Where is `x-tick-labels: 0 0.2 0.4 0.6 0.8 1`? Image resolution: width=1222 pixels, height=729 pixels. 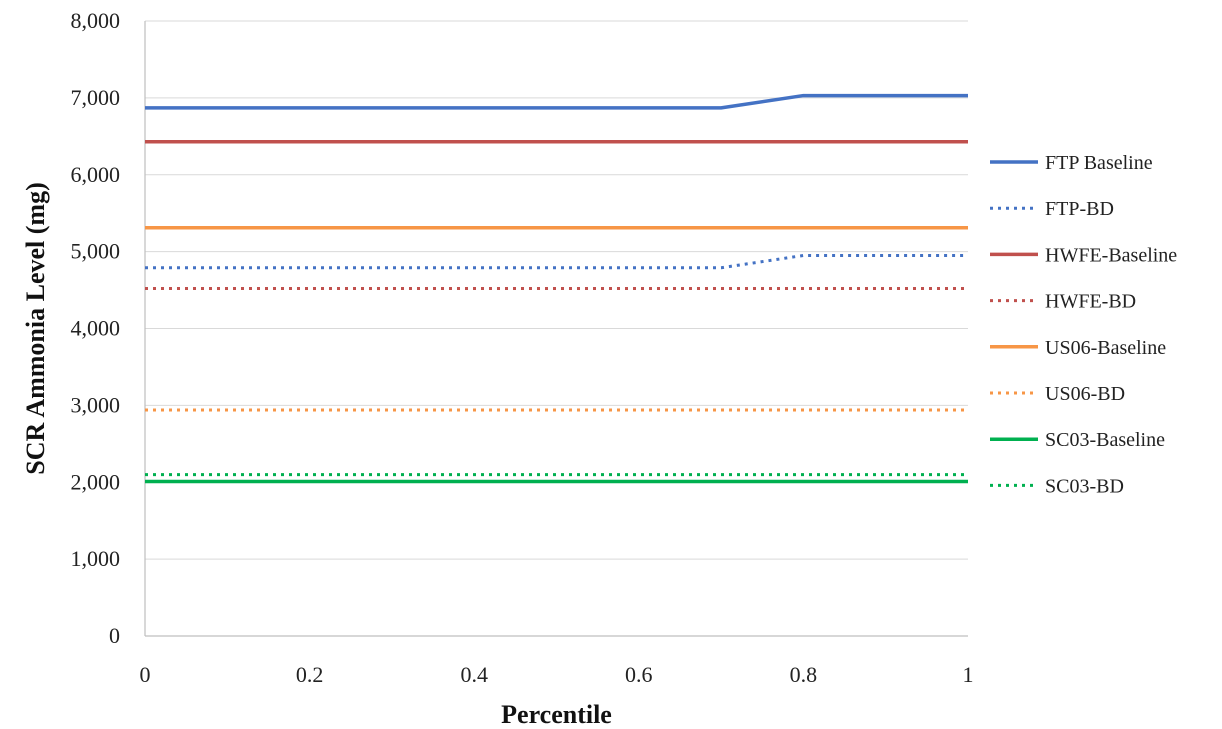
x-tick-labels: 0 0.2 0.4 0.6 0.8 1 is located at coordinates (557, 674).